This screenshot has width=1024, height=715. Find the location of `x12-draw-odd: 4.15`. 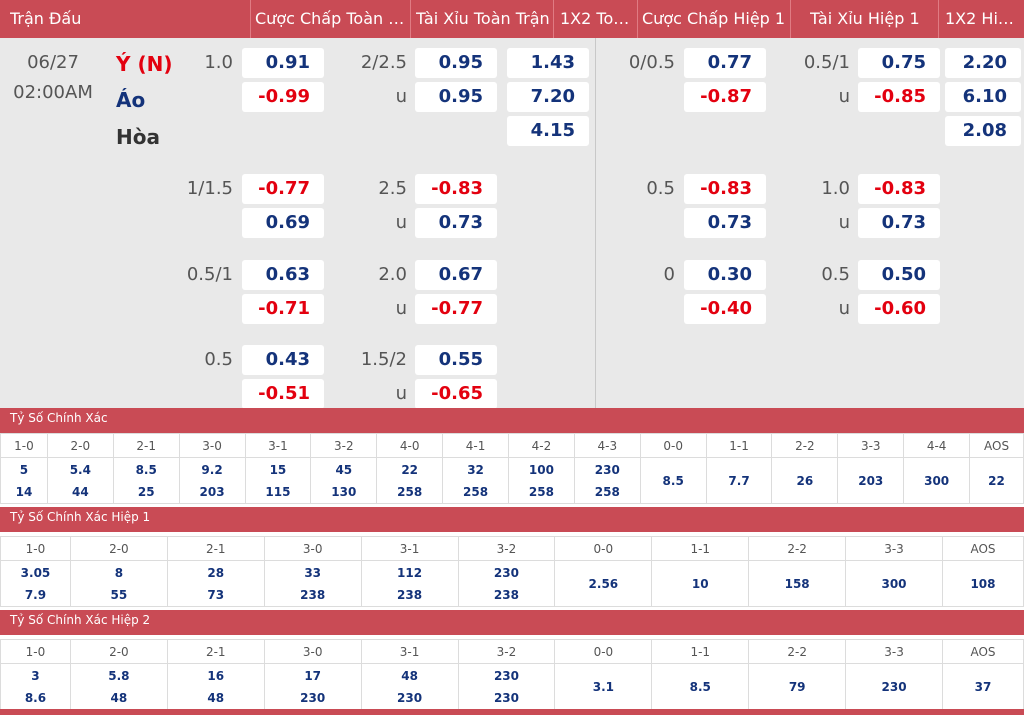

x12-draw-odd: 4.15 is located at coordinates (548, 131).